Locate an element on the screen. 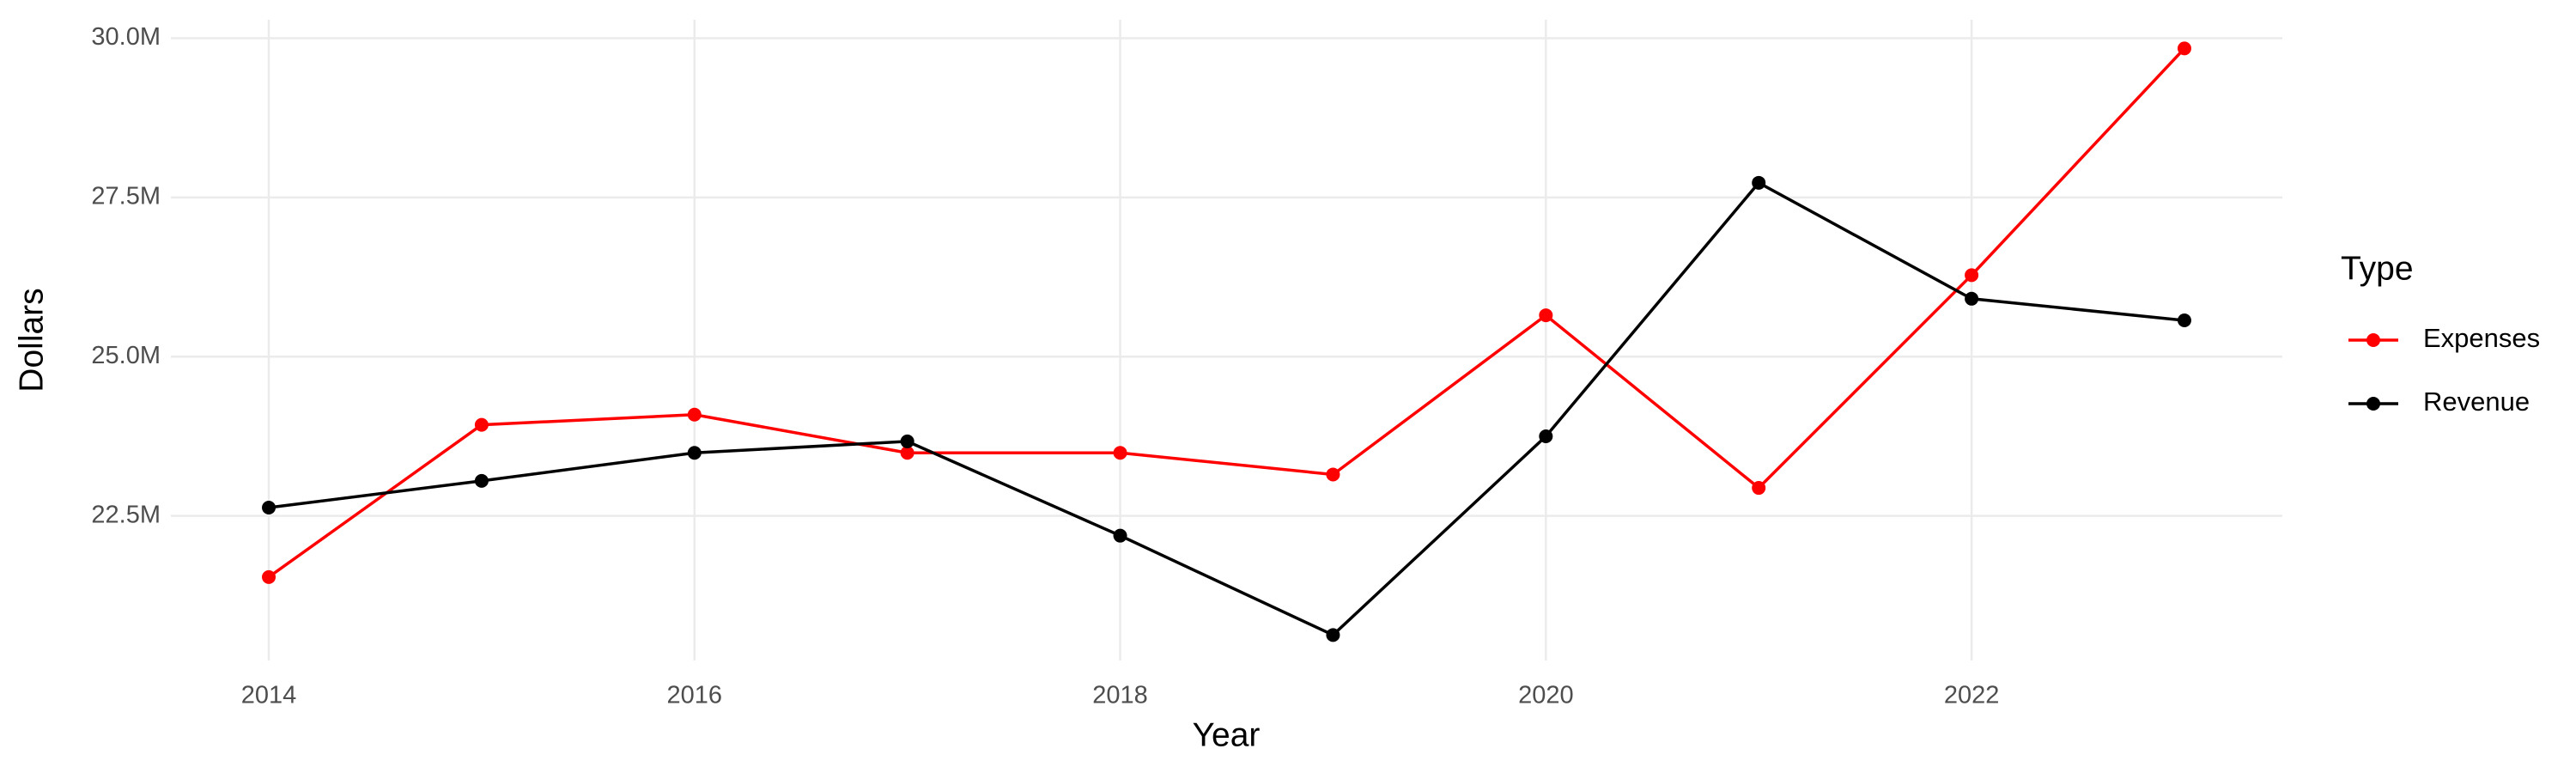 This screenshot has width=2576, height=773. x-tick-label: 2014 is located at coordinates (269, 695).